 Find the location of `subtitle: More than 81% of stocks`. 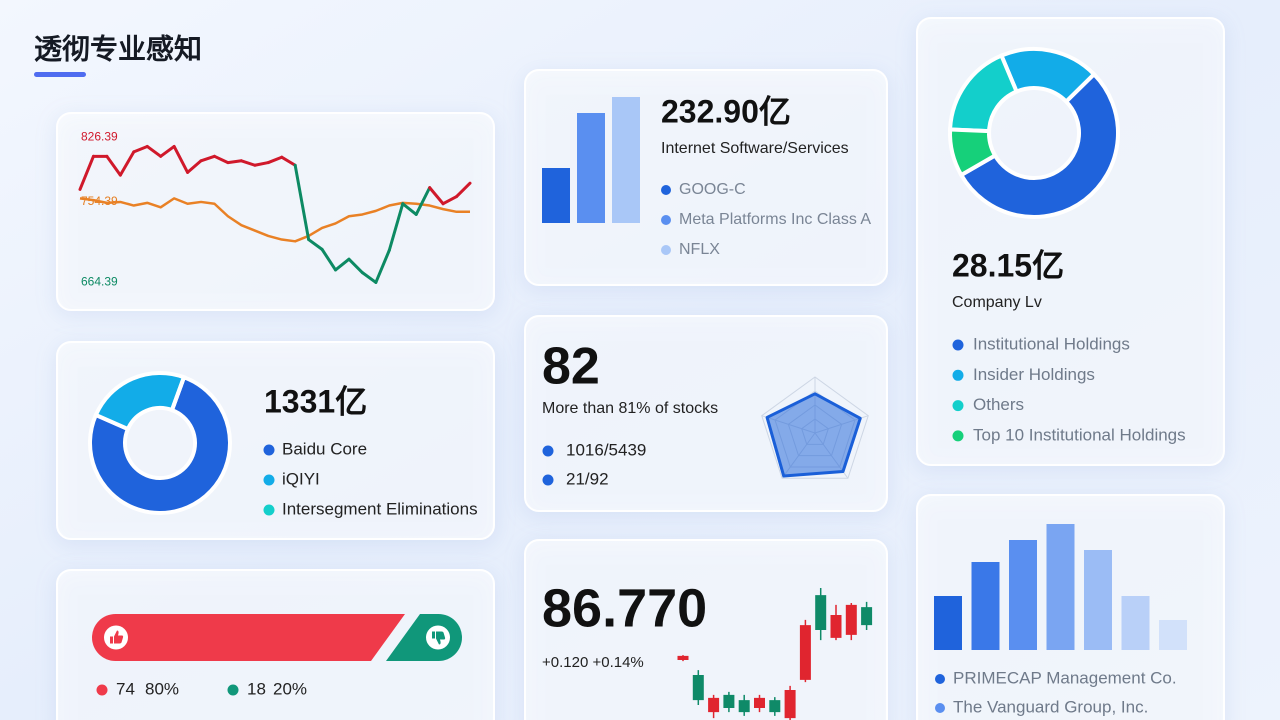

subtitle: More than 81% of stocks is located at coordinates (630, 408).